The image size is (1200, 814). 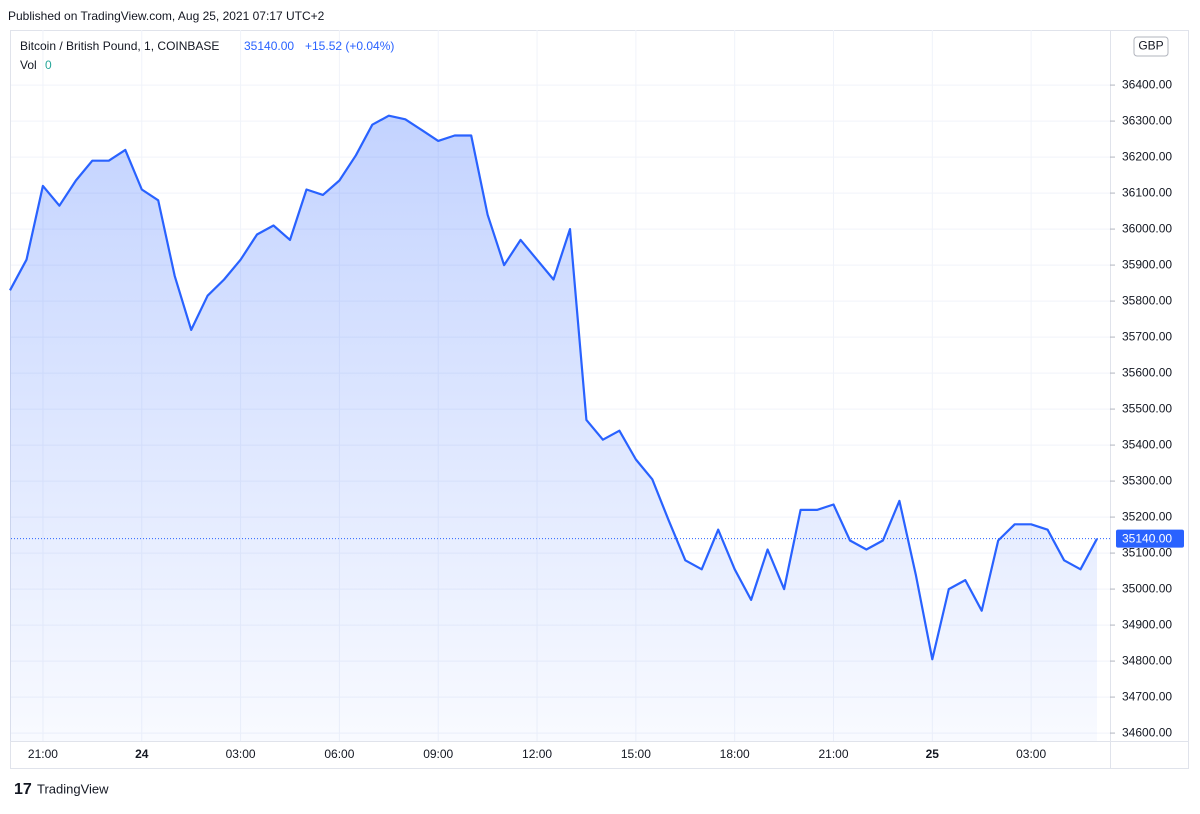 What do you see at coordinates (537, 754) in the screenshot?
I see `x-tick-label: 12:00` at bounding box center [537, 754].